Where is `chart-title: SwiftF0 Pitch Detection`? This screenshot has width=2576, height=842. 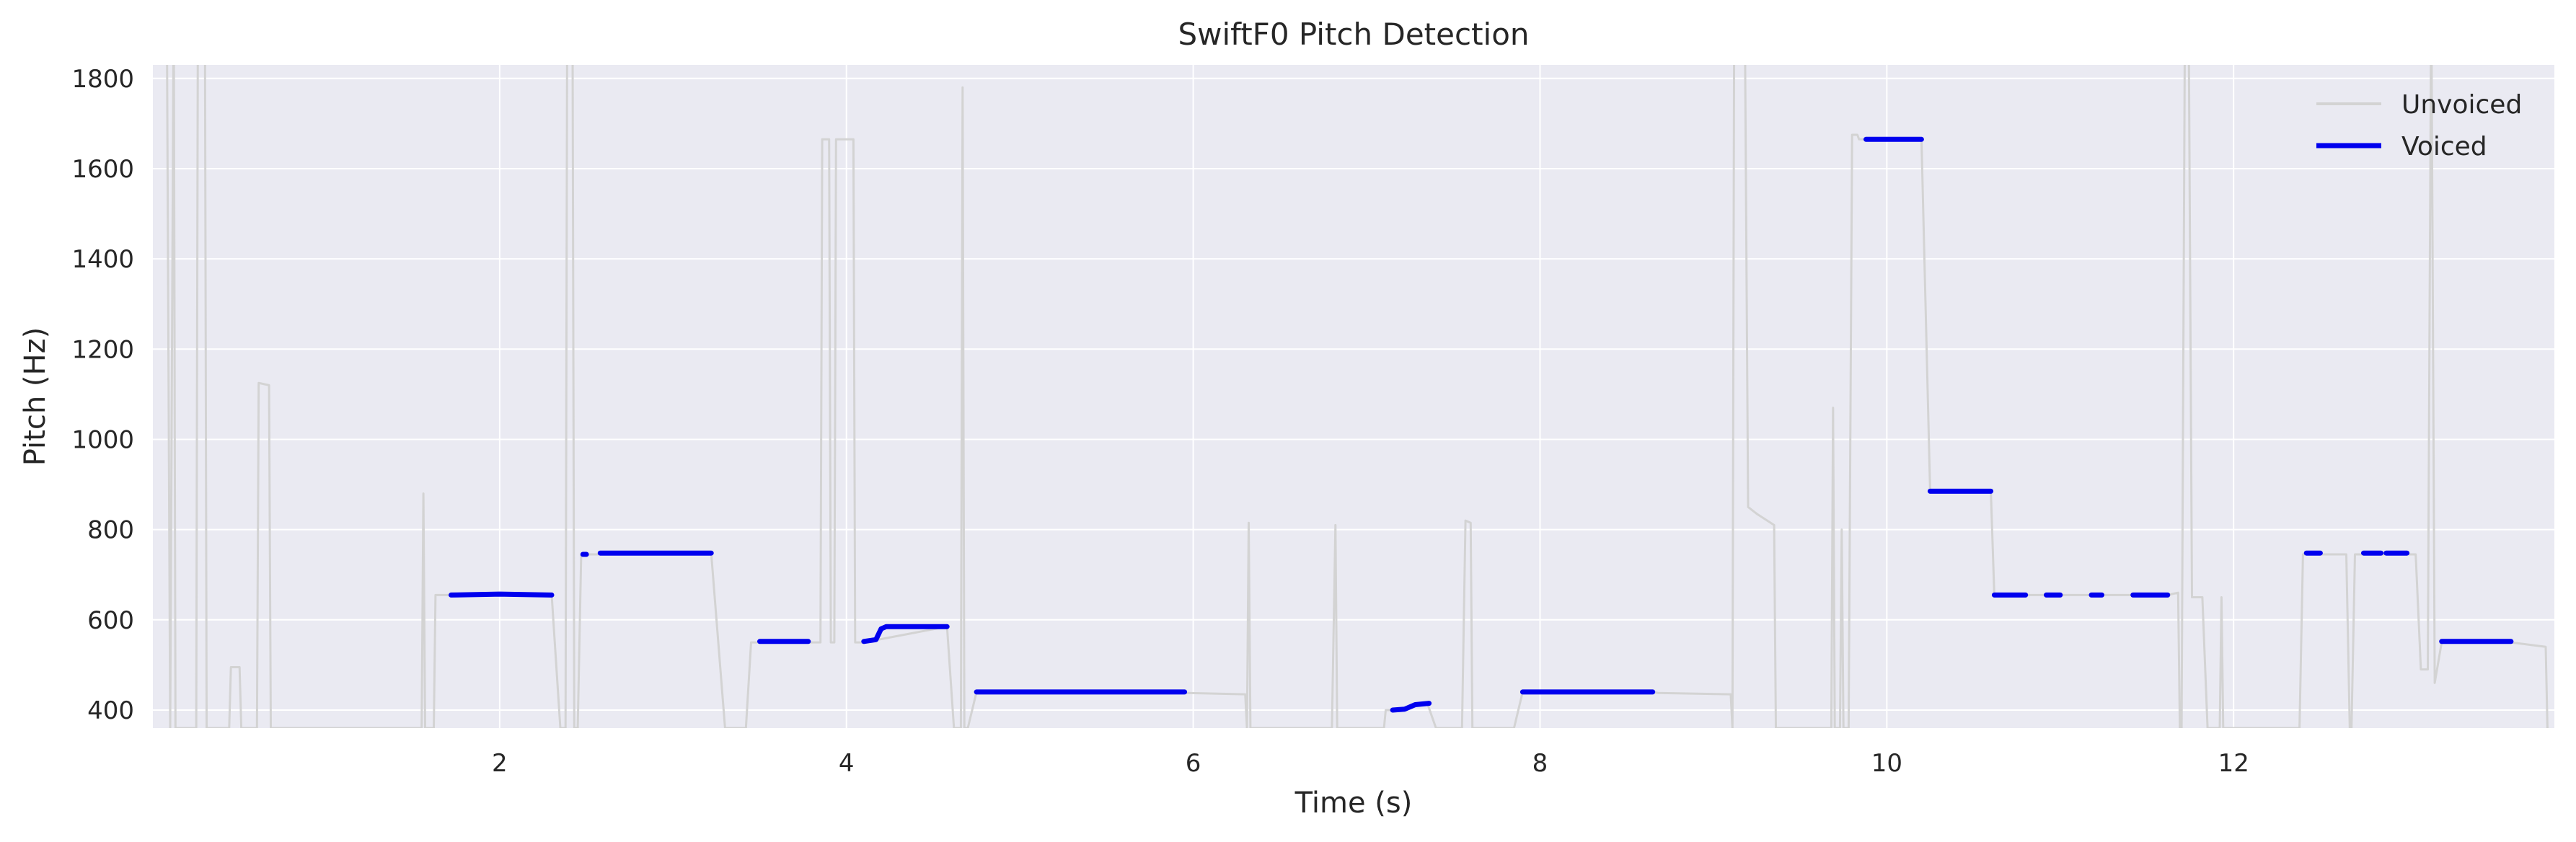
chart-title: SwiftF0 Pitch Detection is located at coordinates (1353, 34).